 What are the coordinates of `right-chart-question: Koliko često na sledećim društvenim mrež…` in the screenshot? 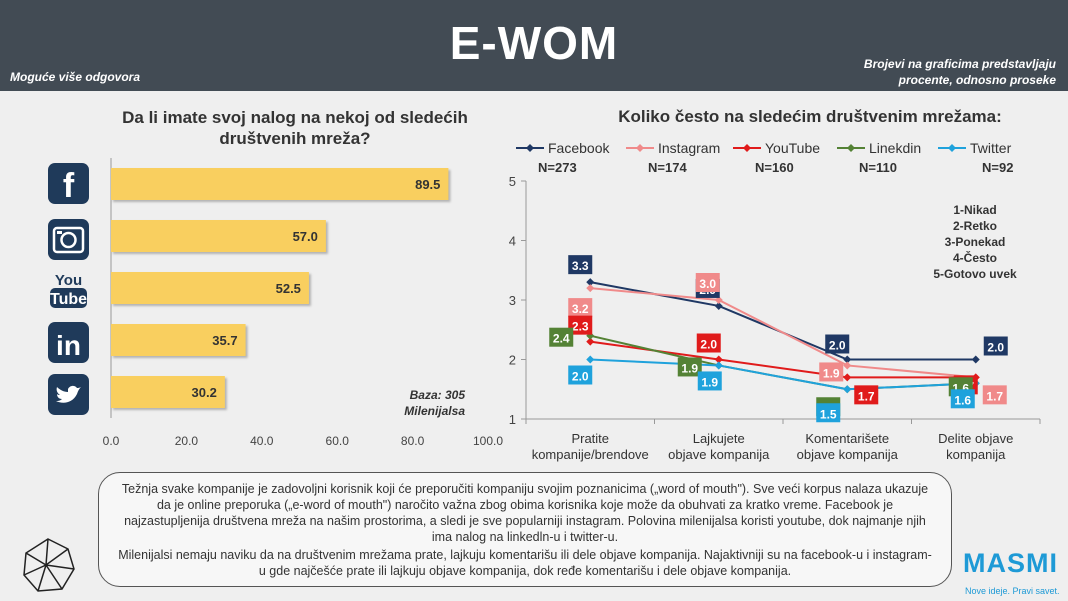 It's located at (810, 116).